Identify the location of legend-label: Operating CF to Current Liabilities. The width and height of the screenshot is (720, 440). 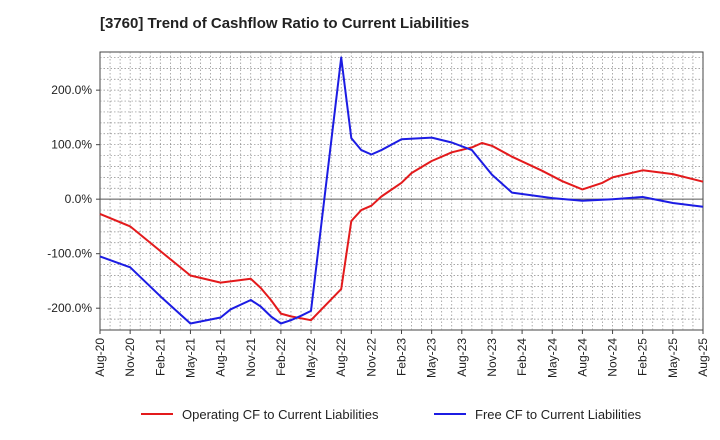
(280, 414).